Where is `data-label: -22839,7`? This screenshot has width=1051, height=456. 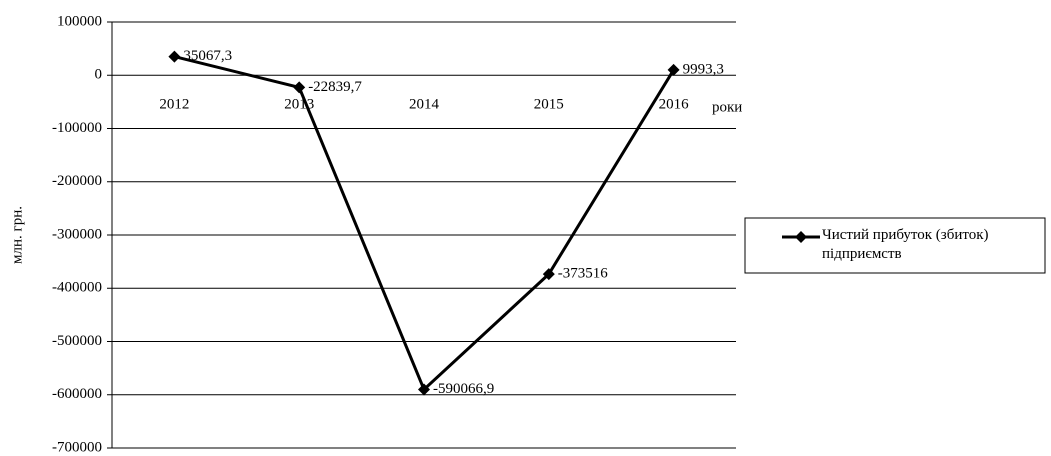
data-label: -22839,7 is located at coordinates (335, 87).